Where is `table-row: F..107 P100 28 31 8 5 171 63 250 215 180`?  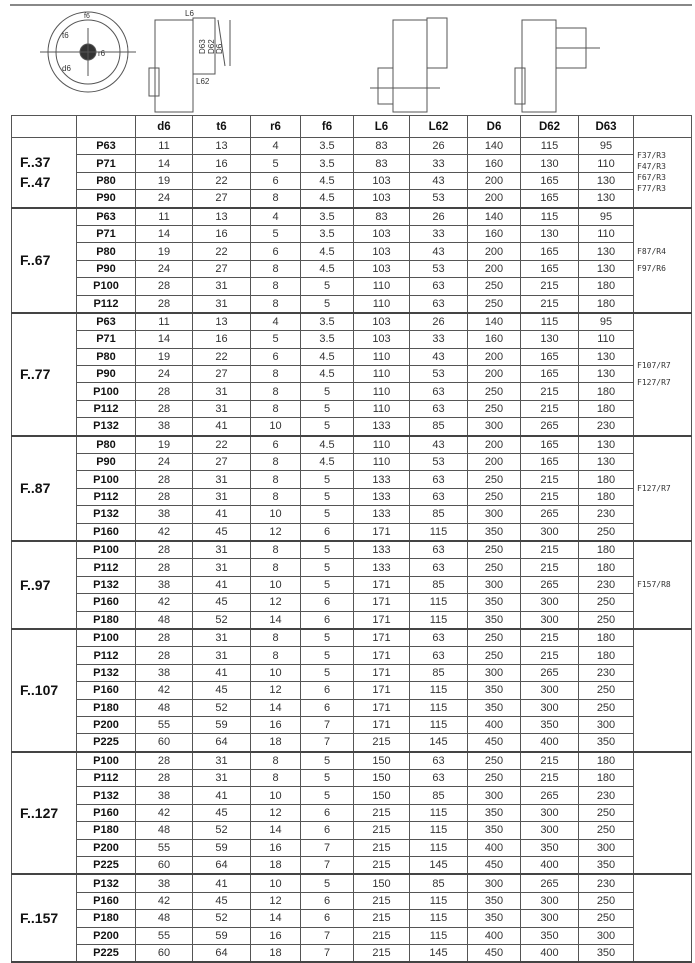 table-row: F..107 P100 28 31 8 5 171 63 250 215 180 is located at coordinates (351, 690).